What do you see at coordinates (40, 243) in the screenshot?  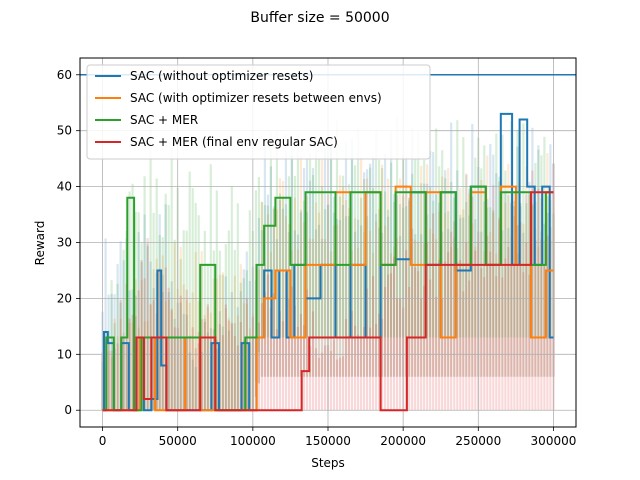 I see `y-axis-label: Reward` at bounding box center [40, 243].